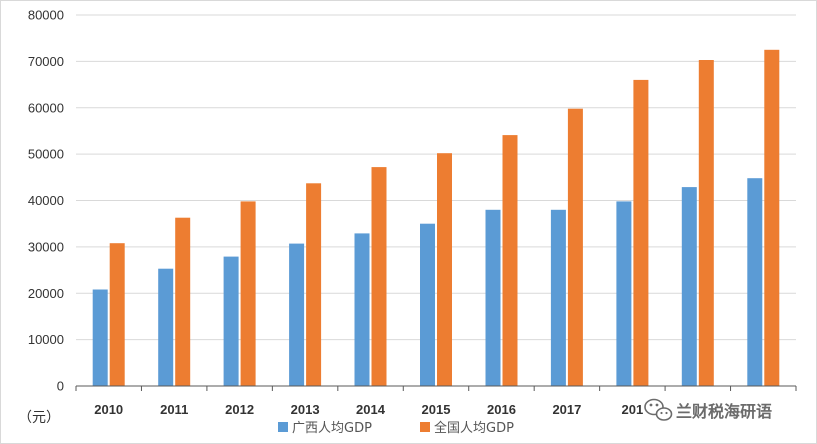  Describe the element at coordinates (332, 428) in the screenshot. I see `legend-label-guangxi: 广西人均GDP` at that location.